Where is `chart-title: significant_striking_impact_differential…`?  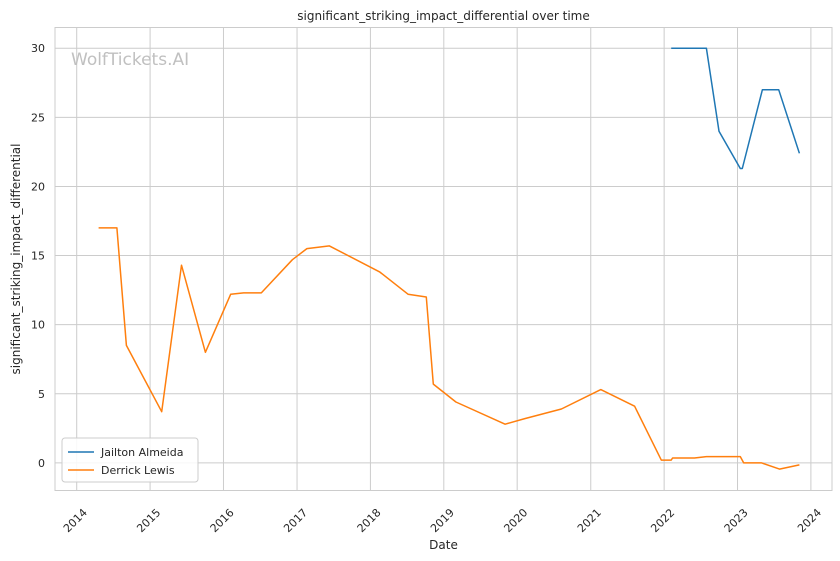
chart-title: significant_striking_impact_differential… is located at coordinates (443, 16).